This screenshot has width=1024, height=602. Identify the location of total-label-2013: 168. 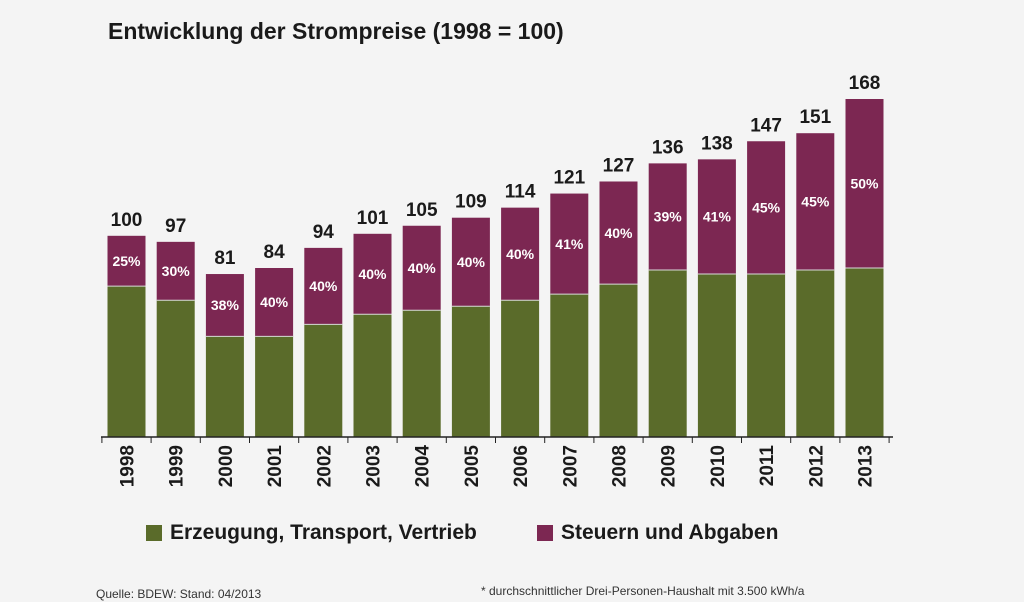
(865, 83).